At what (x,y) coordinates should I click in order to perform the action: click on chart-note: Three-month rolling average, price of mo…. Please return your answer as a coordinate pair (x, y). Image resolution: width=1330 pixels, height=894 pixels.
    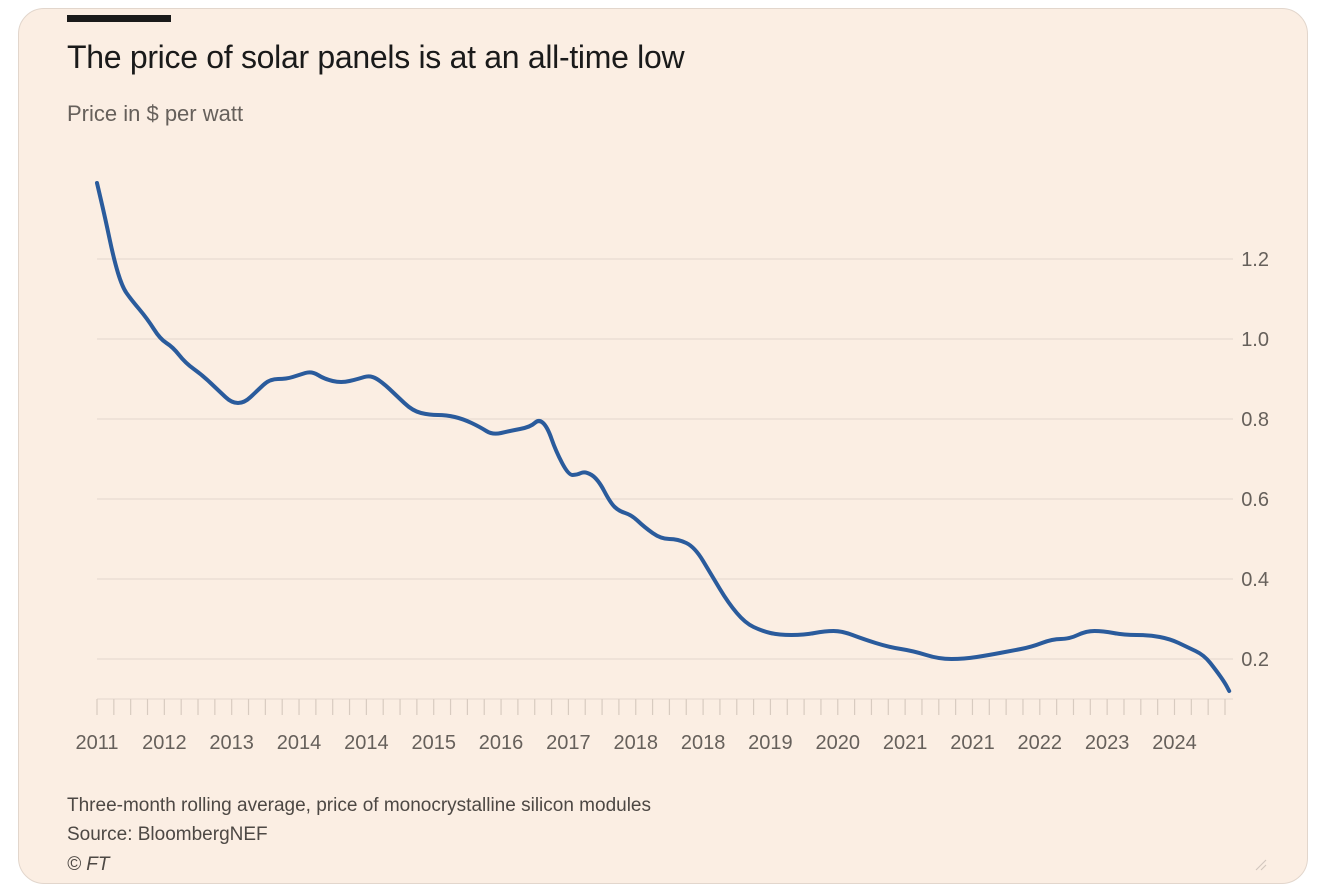
    Looking at the image, I should click on (359, 805).